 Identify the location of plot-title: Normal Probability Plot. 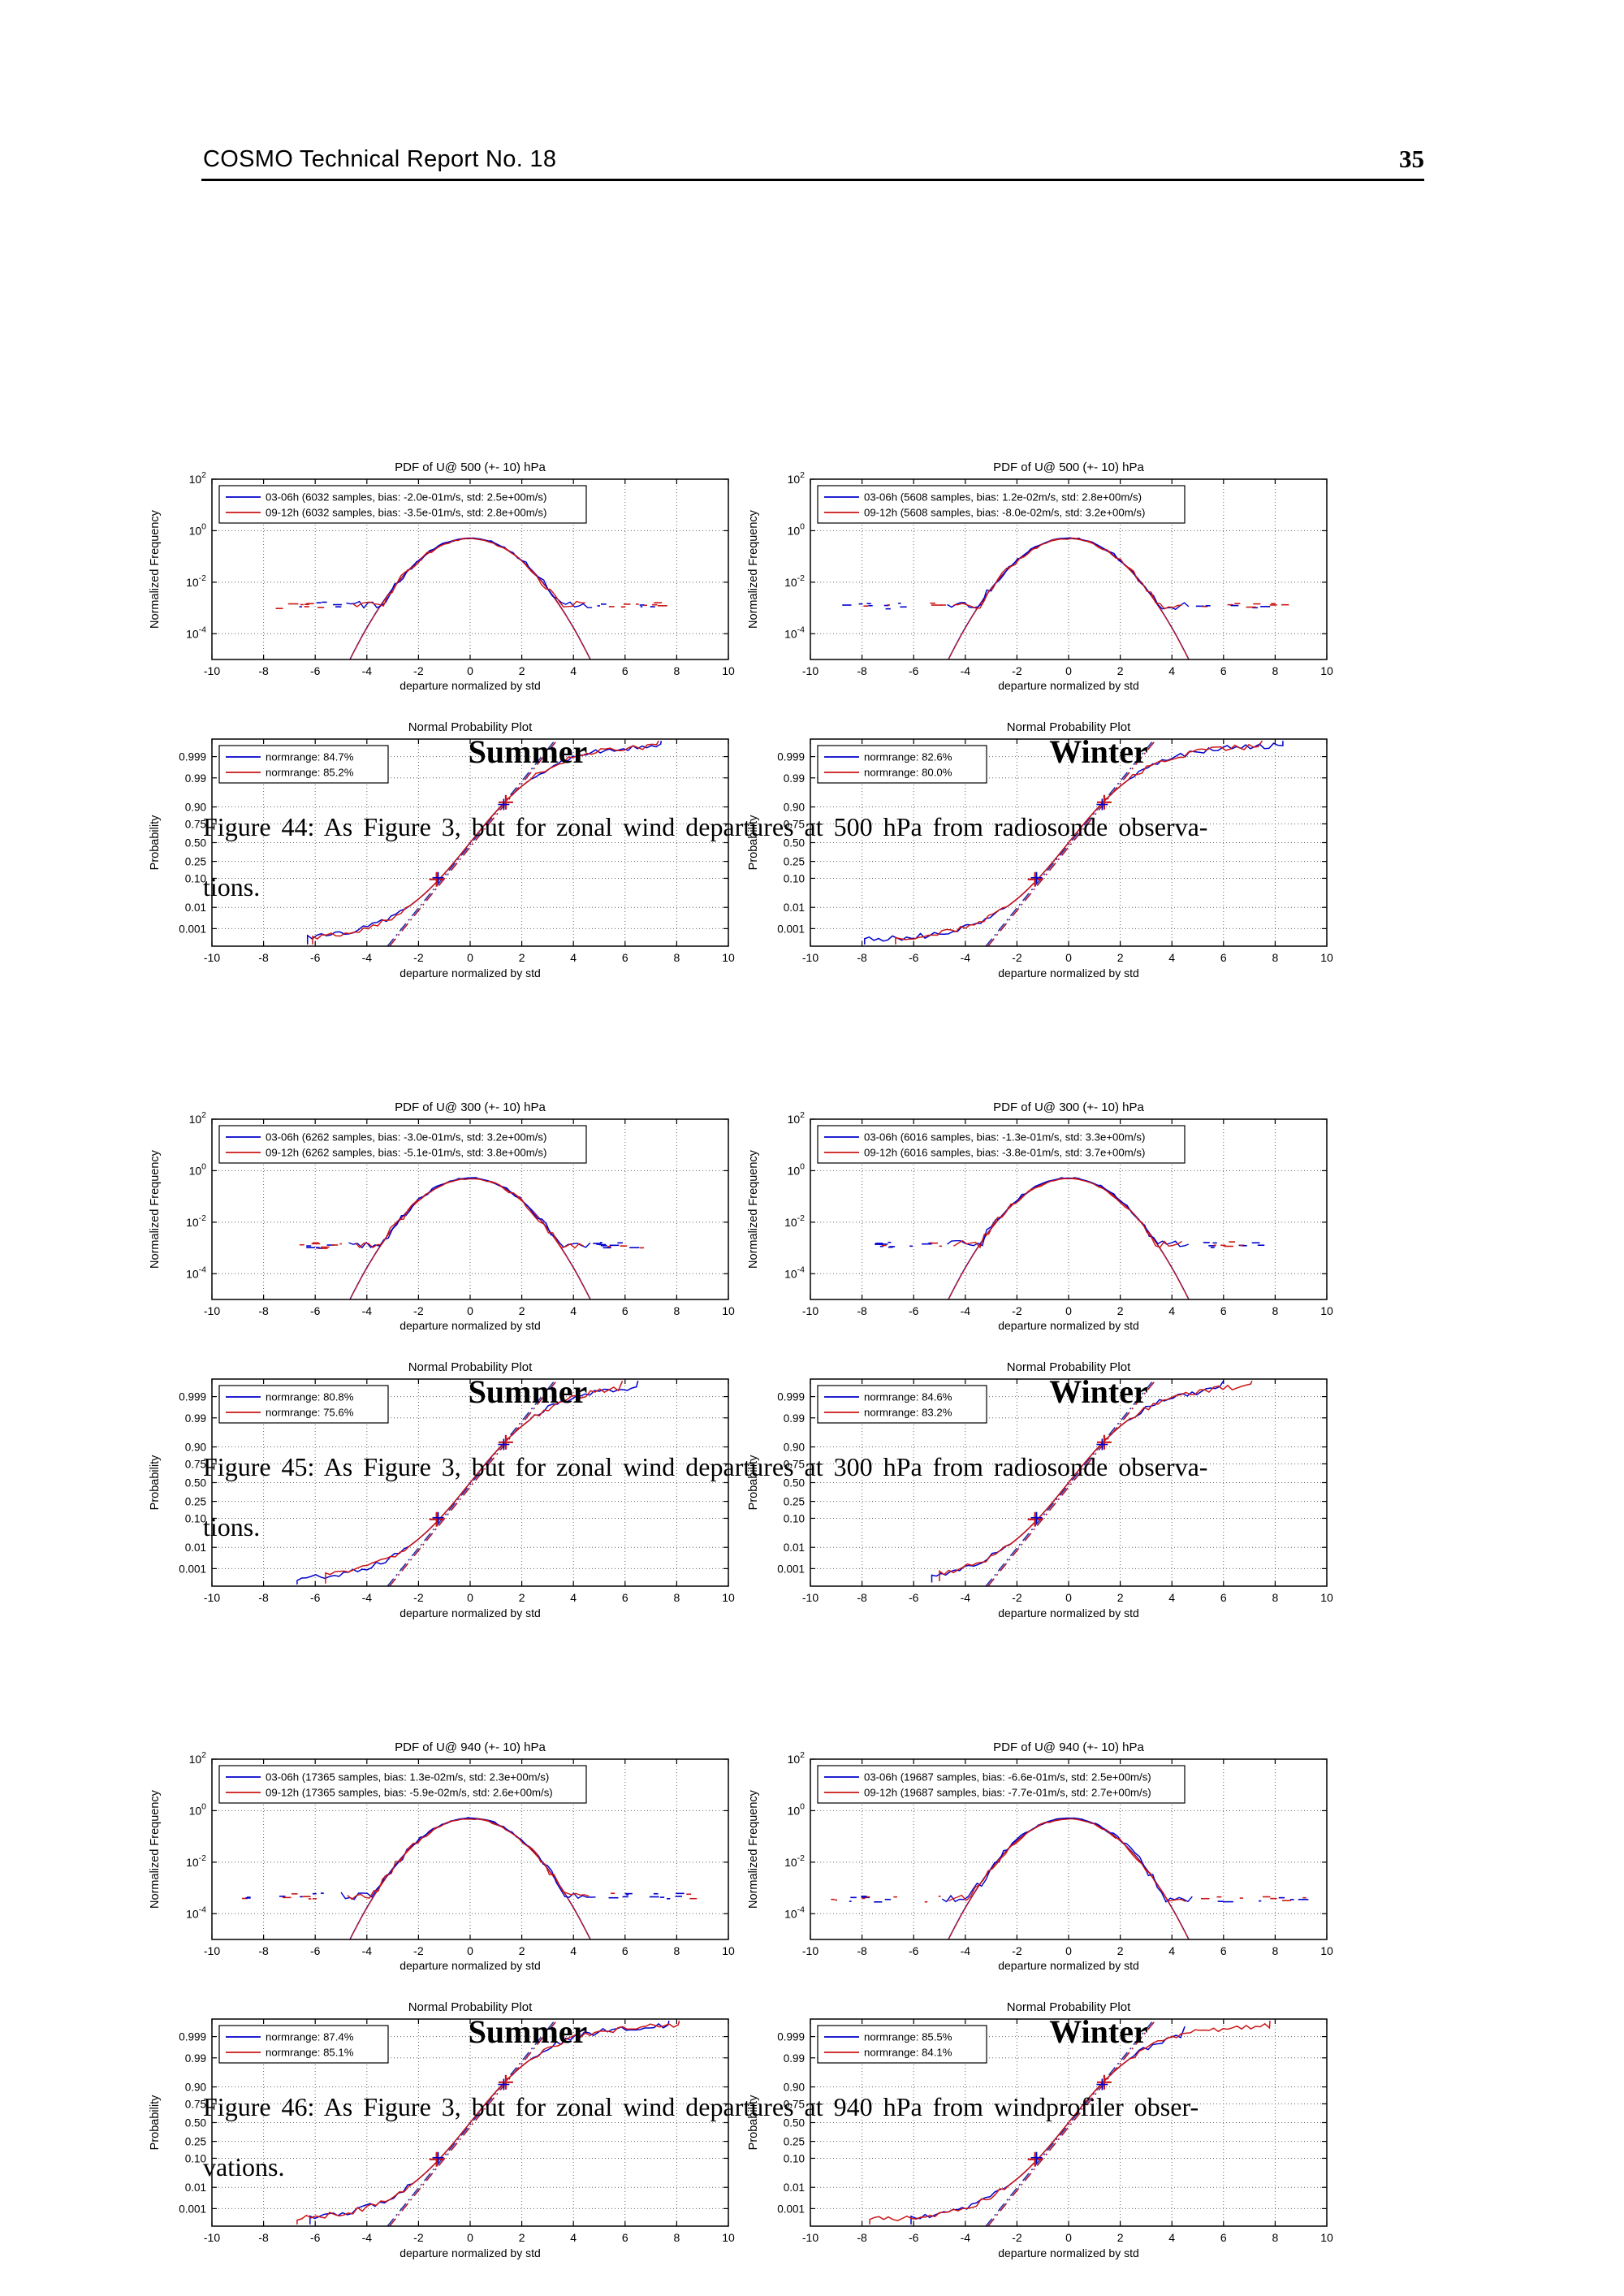
(471, 1367).